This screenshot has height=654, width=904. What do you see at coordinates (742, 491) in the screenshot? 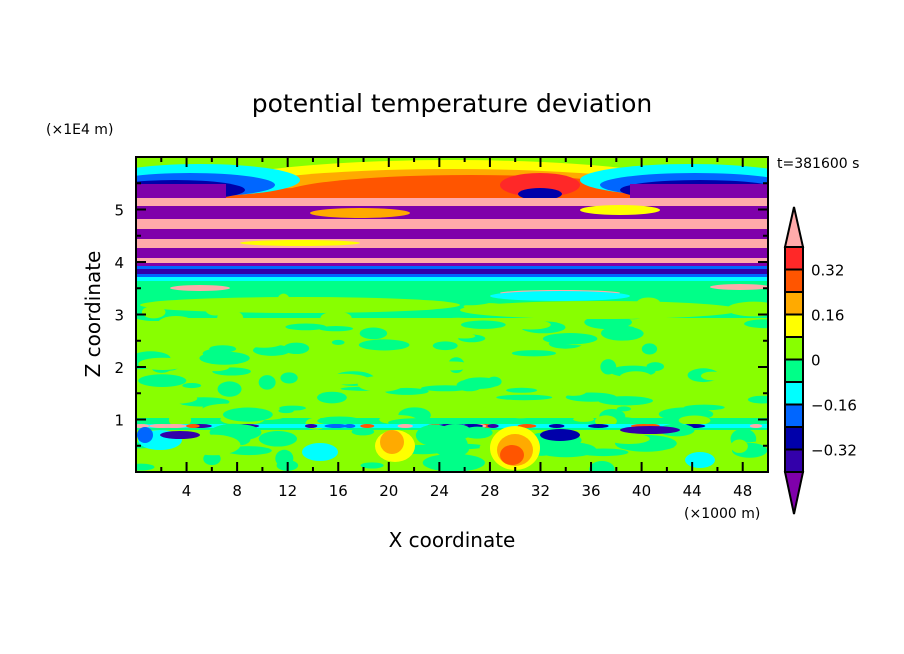
I see `x-tick-label: 48` at bounding box center [742, 491].